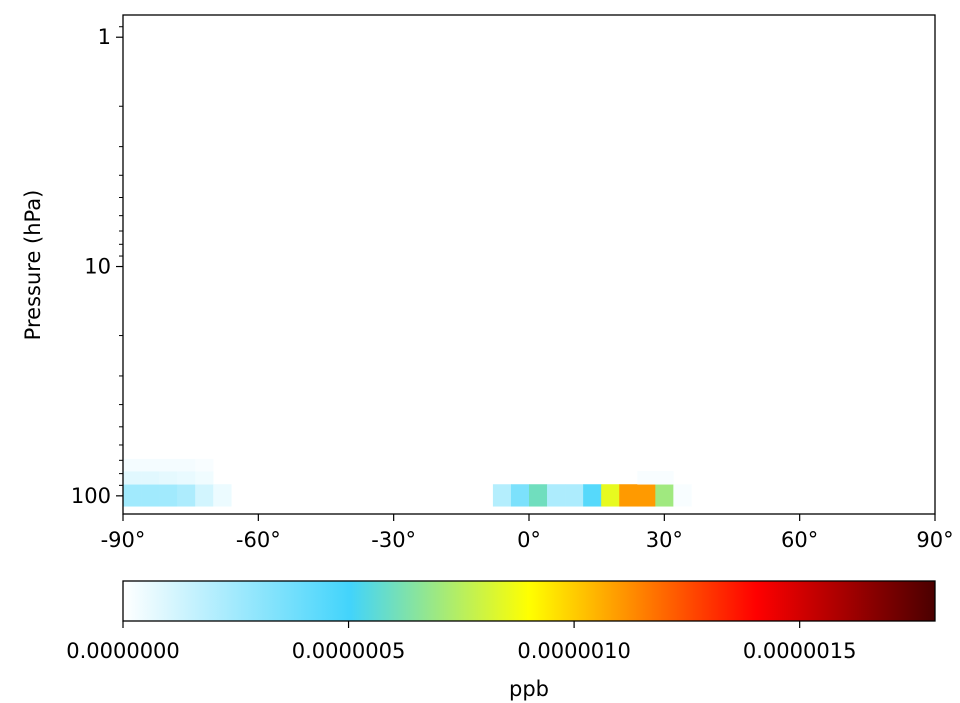  Describe the element at coordinates (529, 601) in the screenshot. I see `colorbar-gradient-bar` at that location.